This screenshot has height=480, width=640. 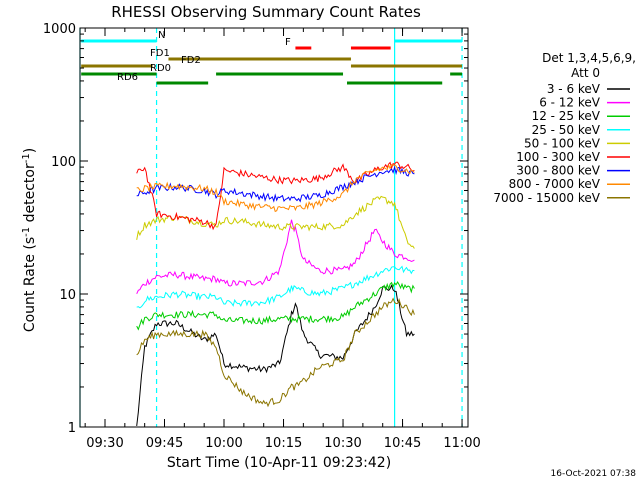 What do you see at coordinates (574, 89) in the screenshot?
I see `legend-label-0: 3 - 6 keV` at bounding box center [574, 89].